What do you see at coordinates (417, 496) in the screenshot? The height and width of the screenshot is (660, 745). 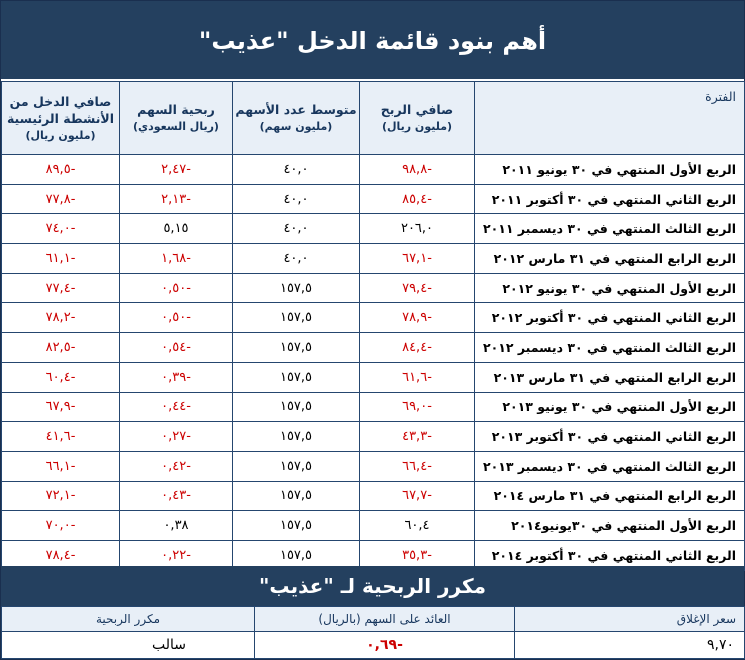 I see `cell-net-profit: -٦٧,٧` at bounding box center [417, 496].